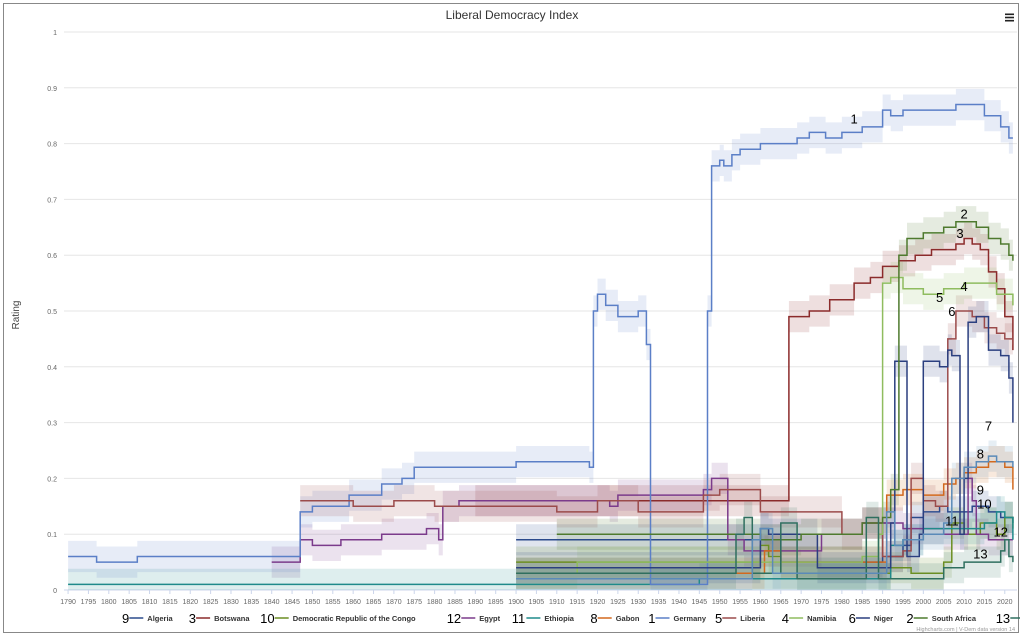 The width and height of the screenshot is (1024, 637). I want to click on series-annotation: 5, so click(939, 297).